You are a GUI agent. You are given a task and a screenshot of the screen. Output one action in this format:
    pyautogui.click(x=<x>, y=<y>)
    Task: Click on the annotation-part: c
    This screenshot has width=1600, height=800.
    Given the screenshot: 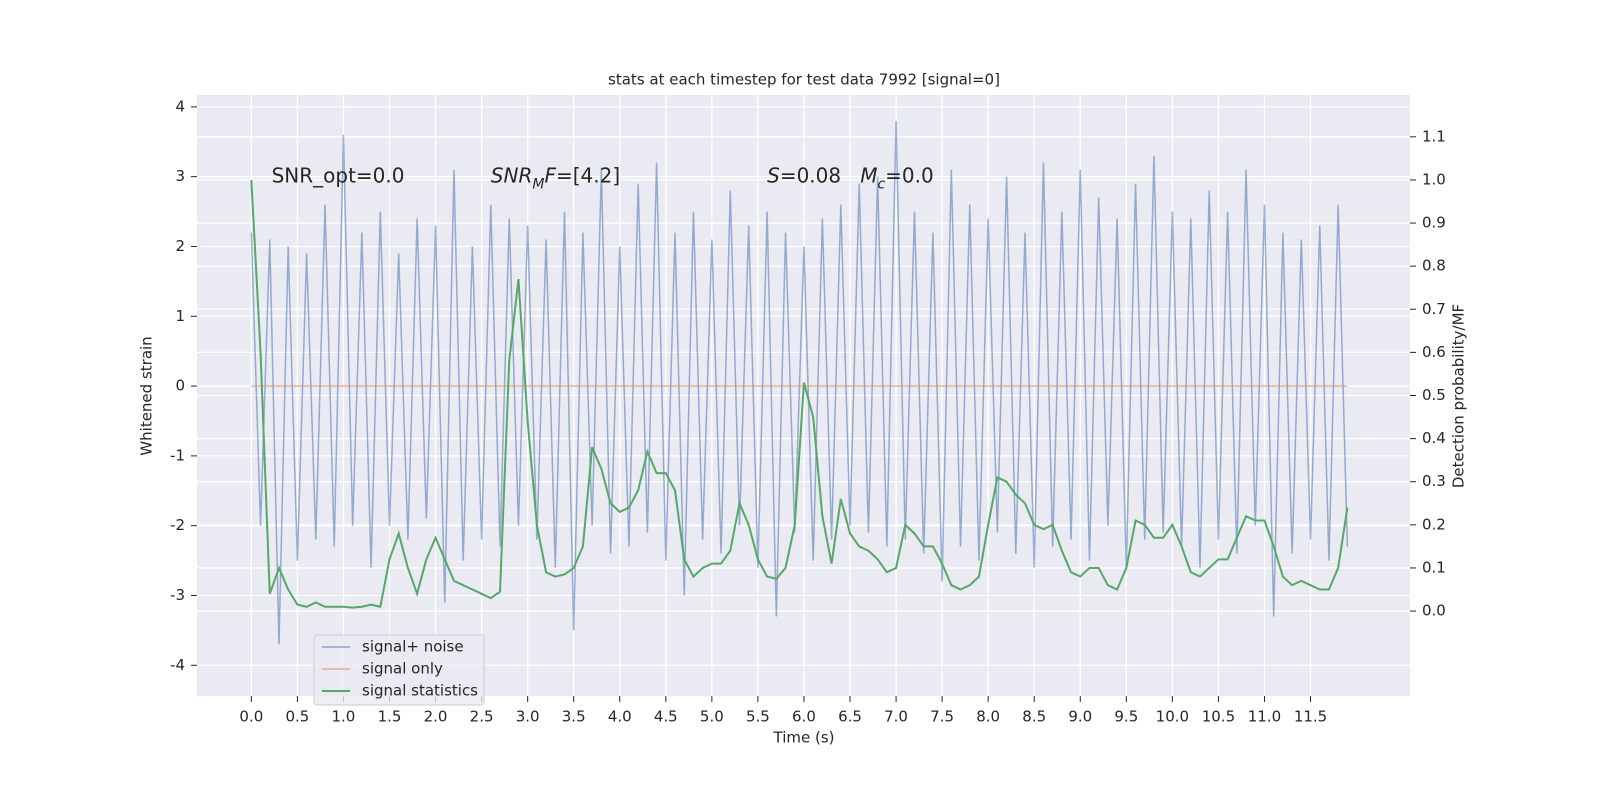 What is the action you would take?
    pyautogui.click(x=881, y=185)
    